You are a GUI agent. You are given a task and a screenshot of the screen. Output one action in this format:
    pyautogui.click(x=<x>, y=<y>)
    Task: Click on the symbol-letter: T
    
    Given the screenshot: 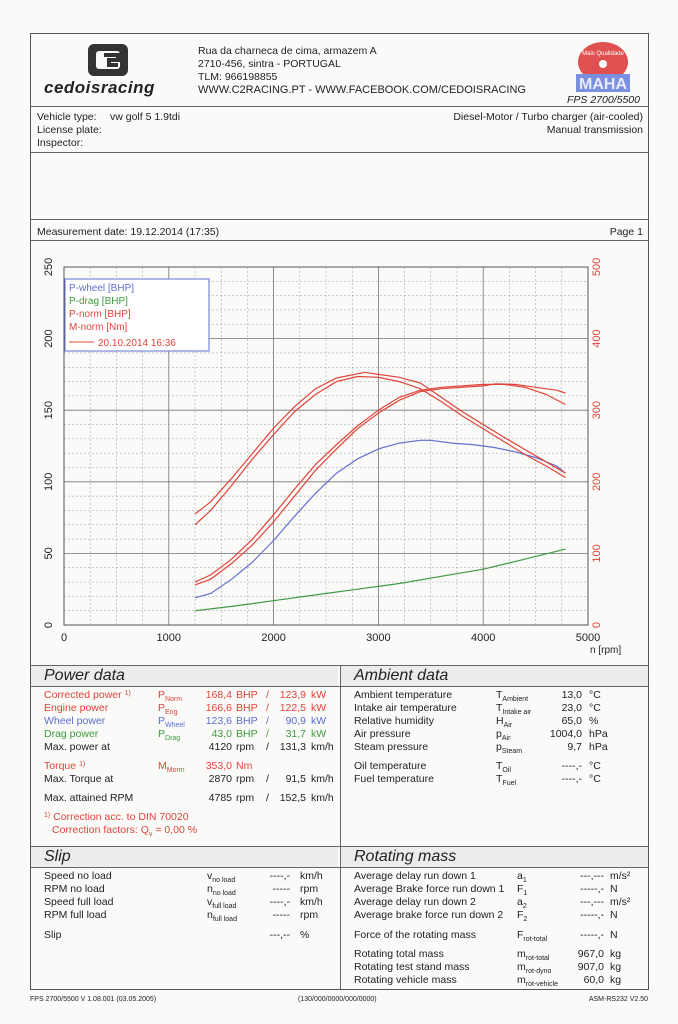 What is the action you would take?
    pyautogui.click(x=499, y=779)
    